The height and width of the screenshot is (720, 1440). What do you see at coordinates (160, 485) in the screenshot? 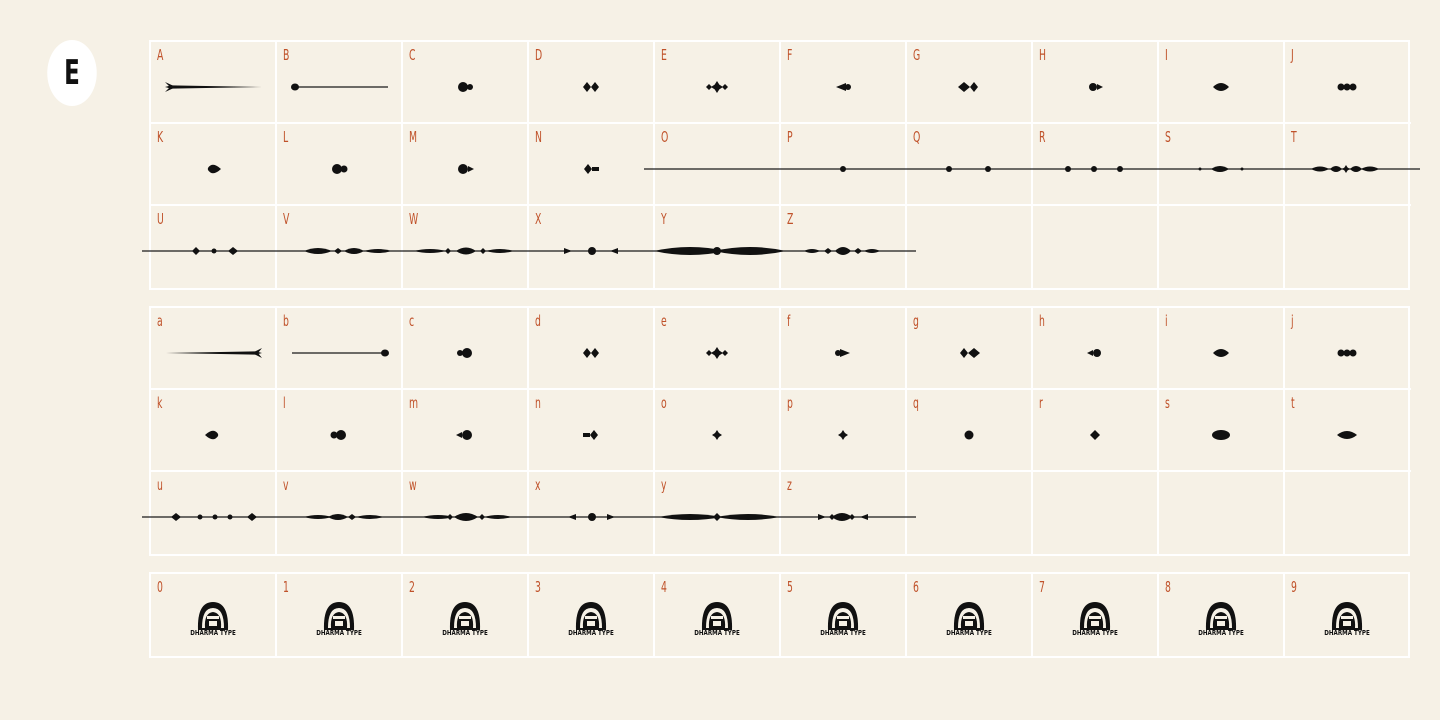
I see `glyph-label: u` at bounding box center [160, 485].